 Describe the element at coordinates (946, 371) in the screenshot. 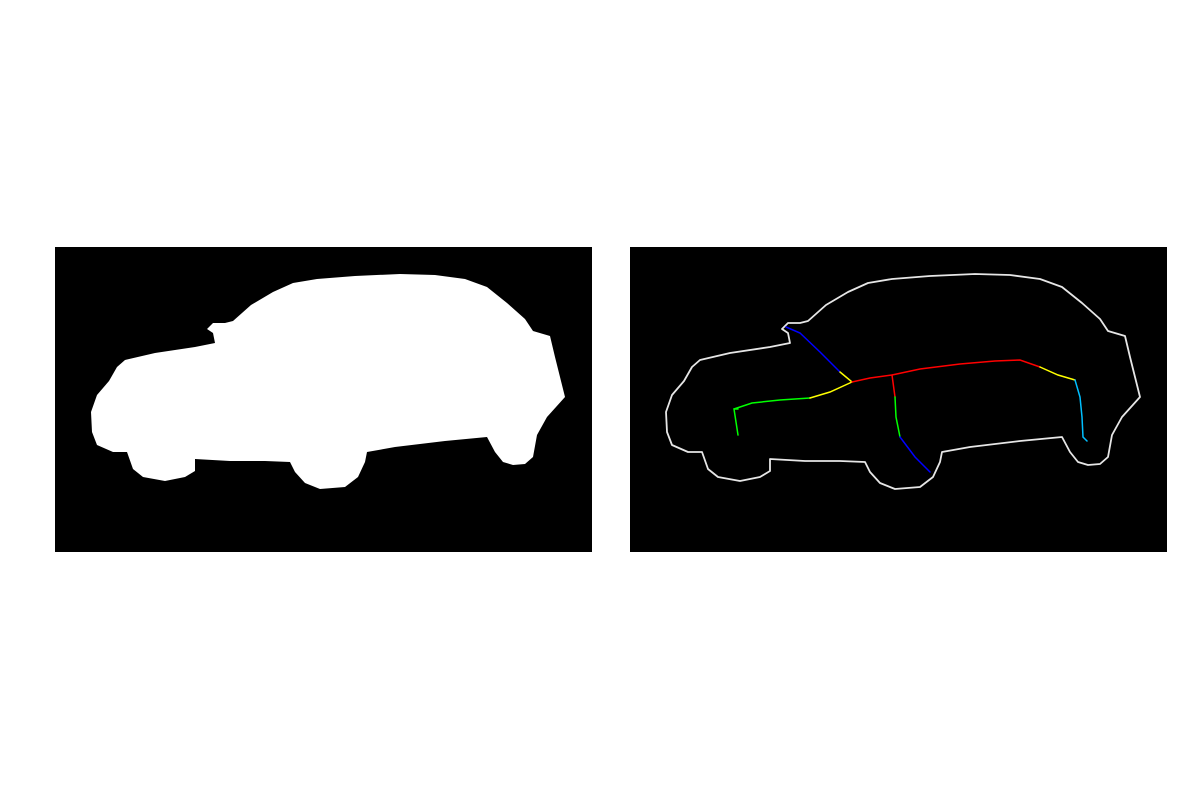

I see `skeleton-branch-center` at that location.